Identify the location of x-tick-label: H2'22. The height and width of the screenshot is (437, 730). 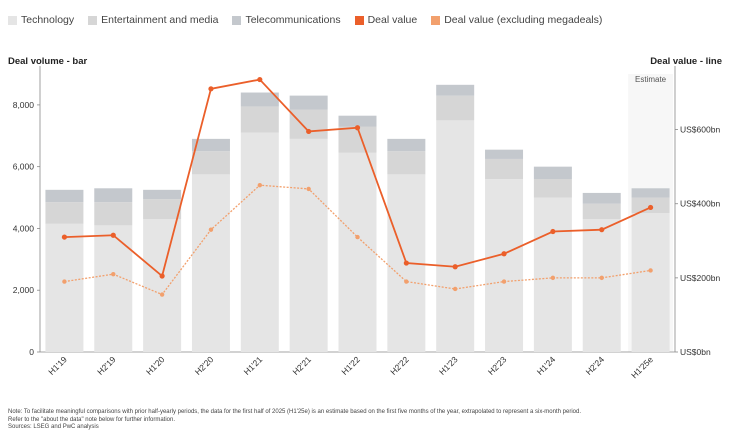
(399, 365).